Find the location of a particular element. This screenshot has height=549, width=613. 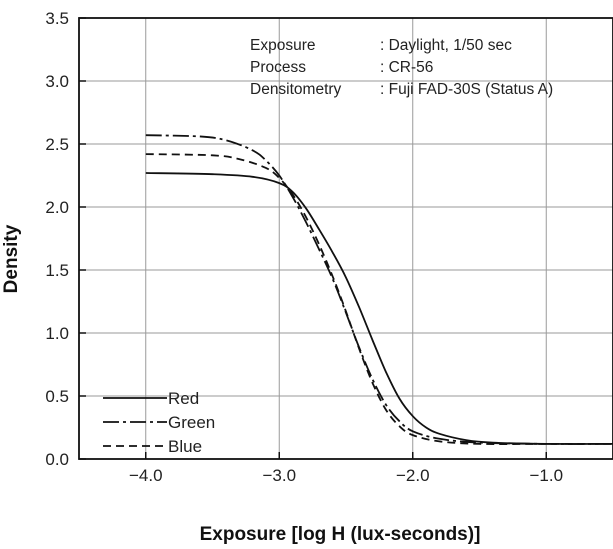

info-label: Exposure is located at coordinates (282, 45).